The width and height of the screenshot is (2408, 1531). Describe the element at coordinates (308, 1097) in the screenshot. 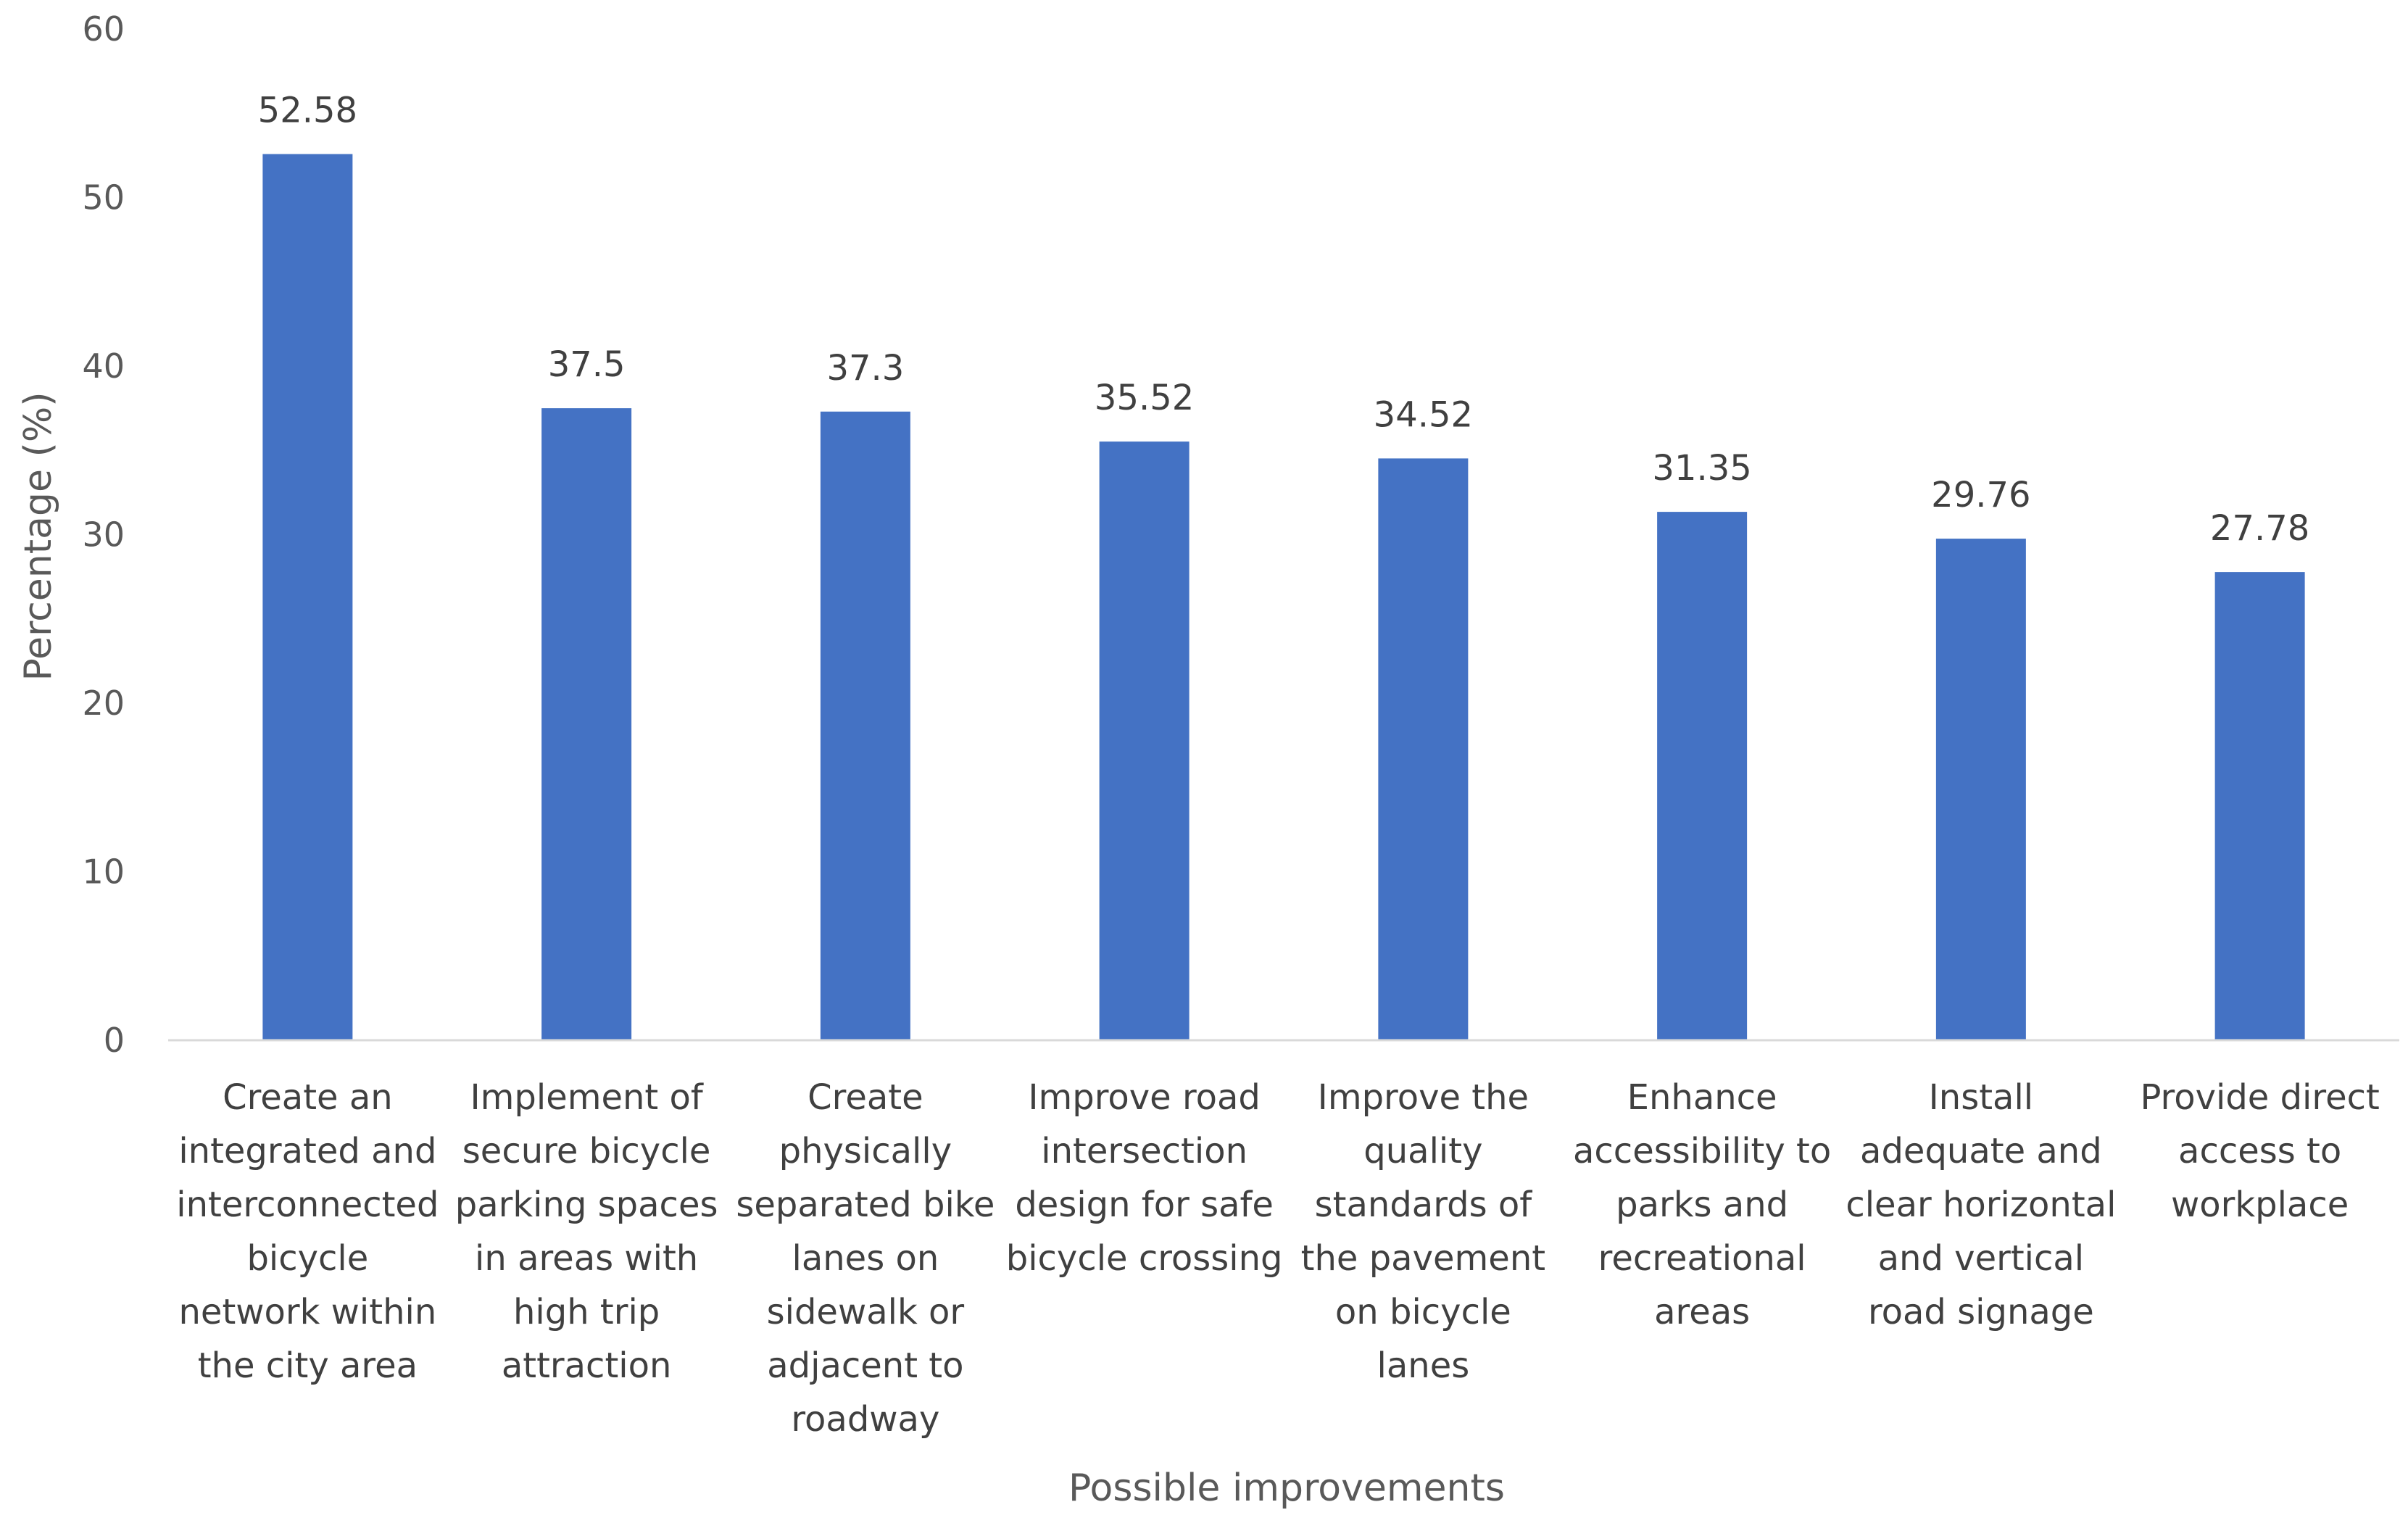

I see `x-tick-label-line: Create an` at that location.